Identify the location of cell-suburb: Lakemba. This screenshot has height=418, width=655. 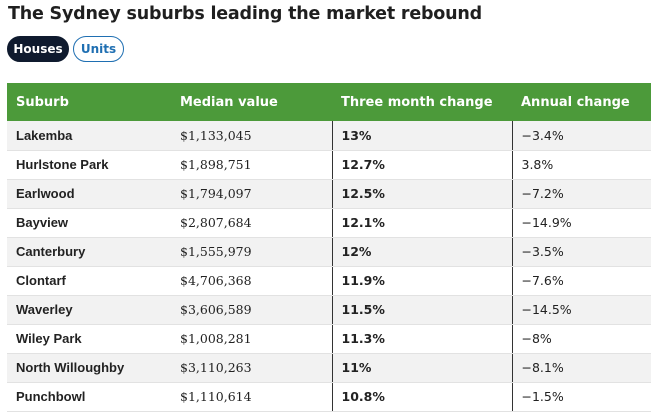
(89, 136).